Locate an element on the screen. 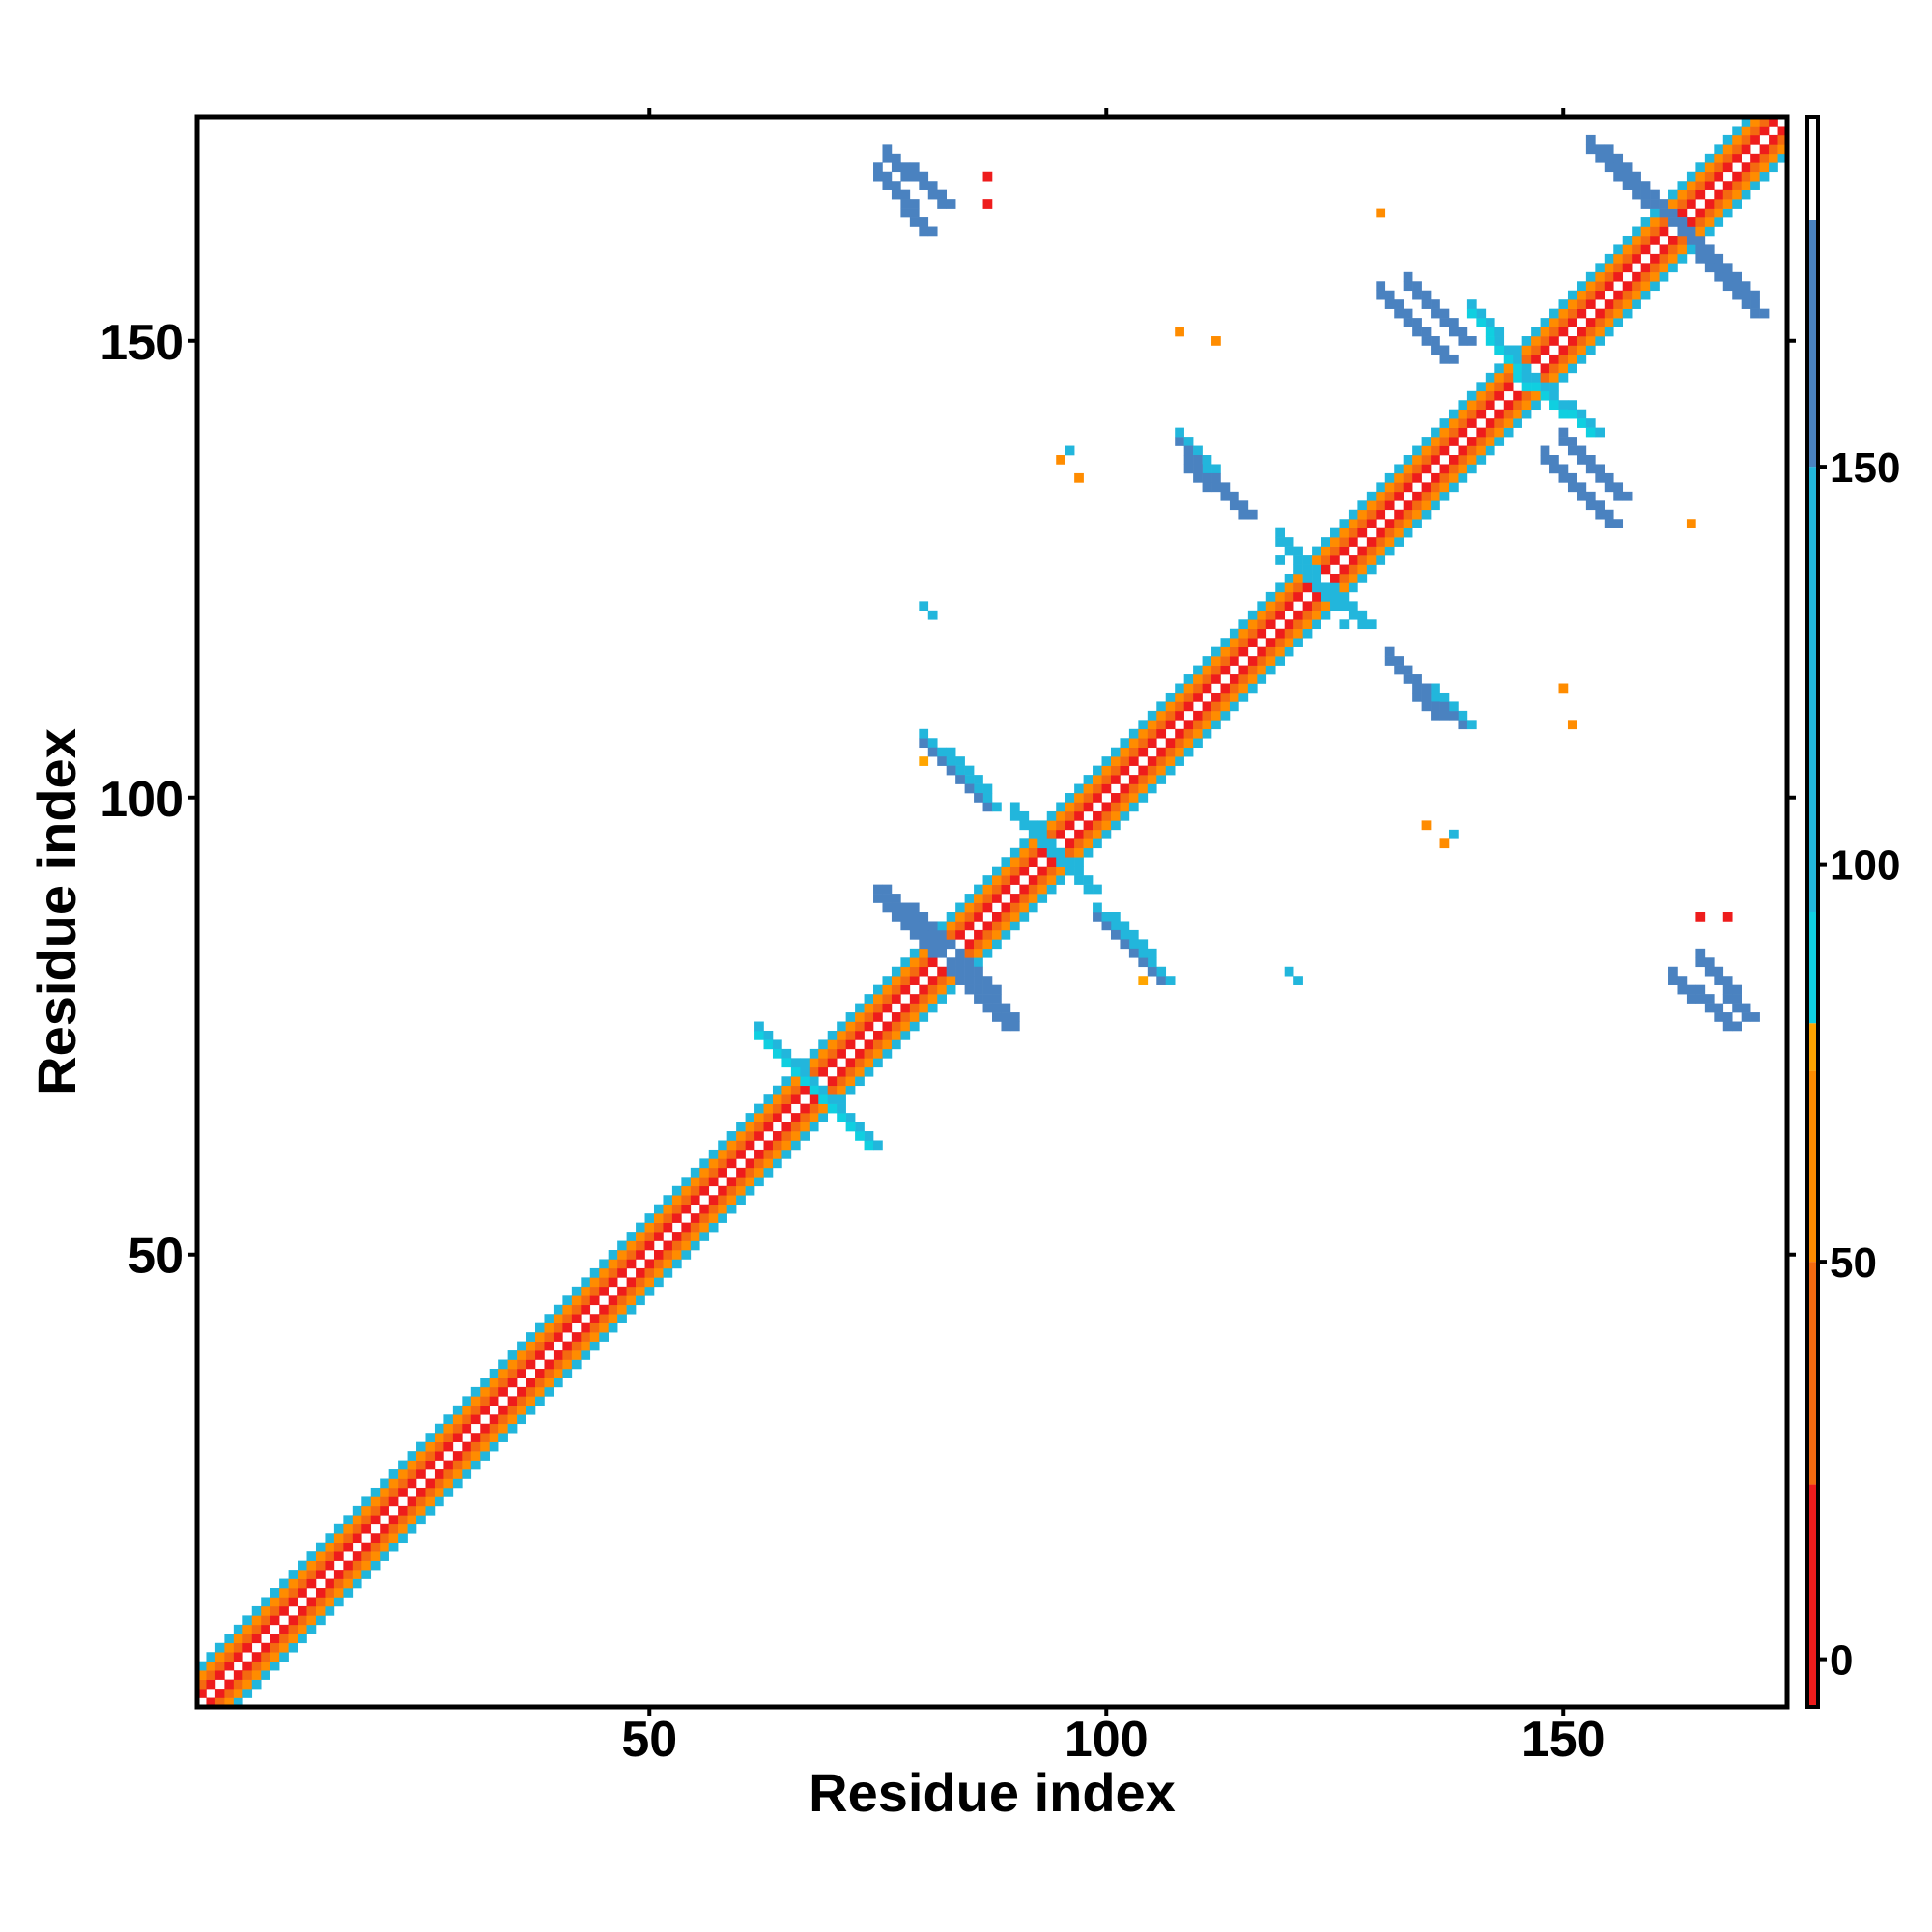 The height and width of the screenshot is (1932, 1932). x-axis-label: Residue index is located at coordinates (992, 1792).